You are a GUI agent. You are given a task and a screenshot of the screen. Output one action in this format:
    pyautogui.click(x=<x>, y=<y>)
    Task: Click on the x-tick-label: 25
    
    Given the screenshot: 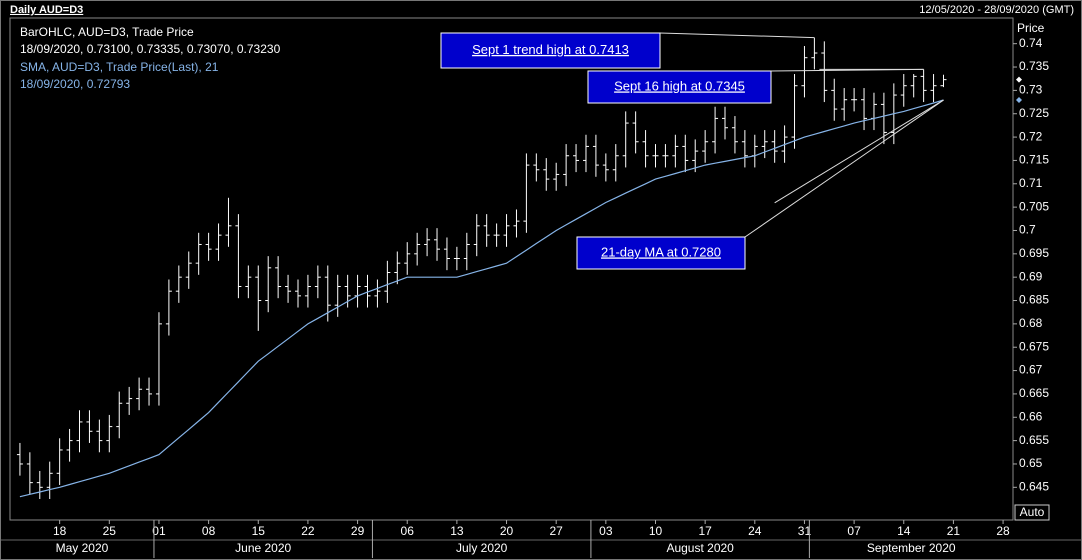 What is the action you would take?
    pyautogui.click(x=110, y=531)
    